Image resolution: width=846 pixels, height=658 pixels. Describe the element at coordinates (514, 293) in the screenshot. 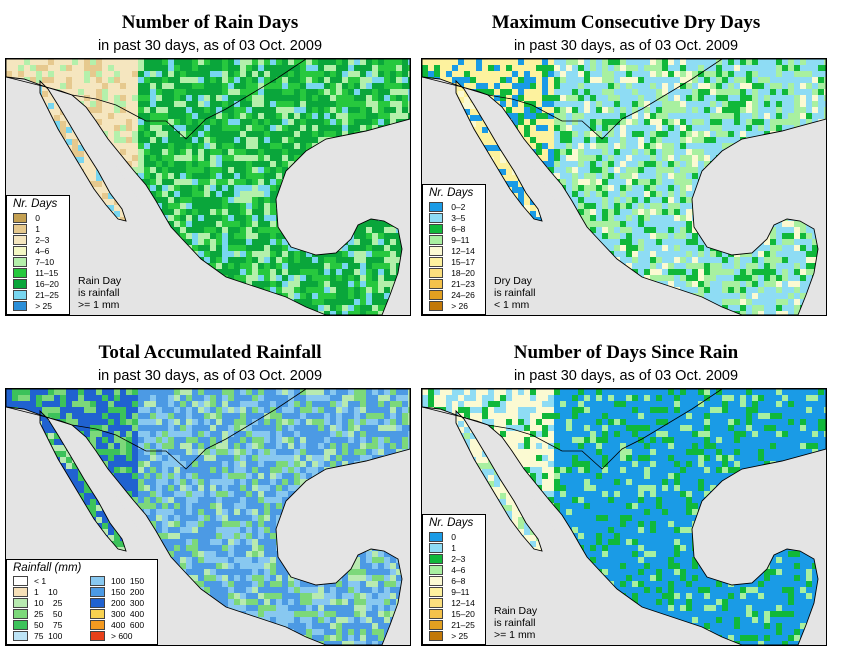

I see `map-note: Dry Day is rainfall < 1 mm` at that location.